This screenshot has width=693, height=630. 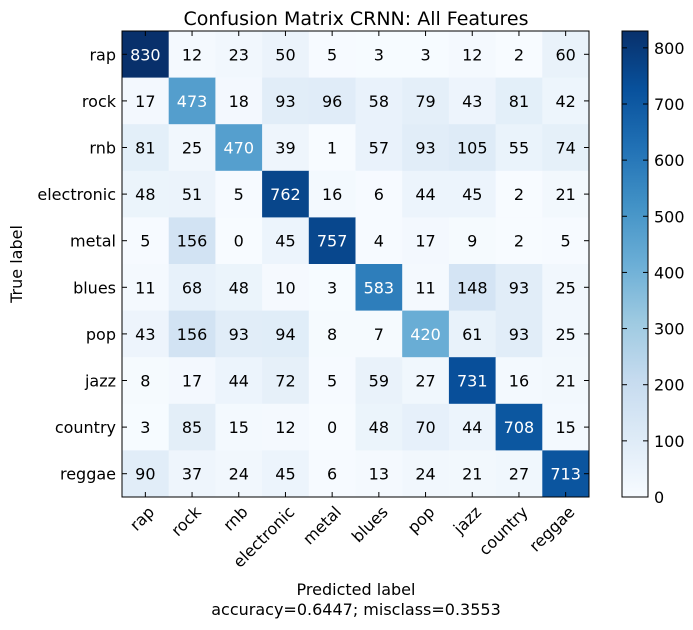 I want to click on cell-value-label: 90, so click(x=145, y=474).